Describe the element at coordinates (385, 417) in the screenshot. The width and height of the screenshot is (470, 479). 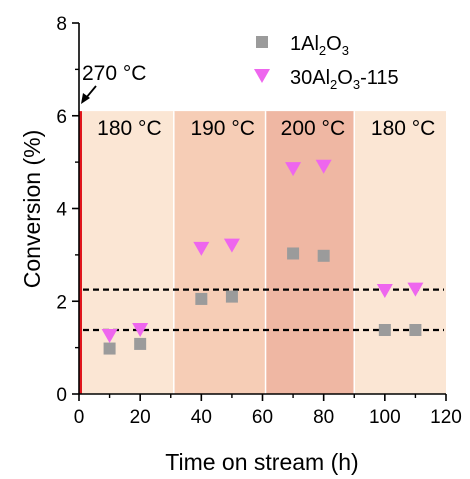
I see `x-tick-label: 100` at that location.